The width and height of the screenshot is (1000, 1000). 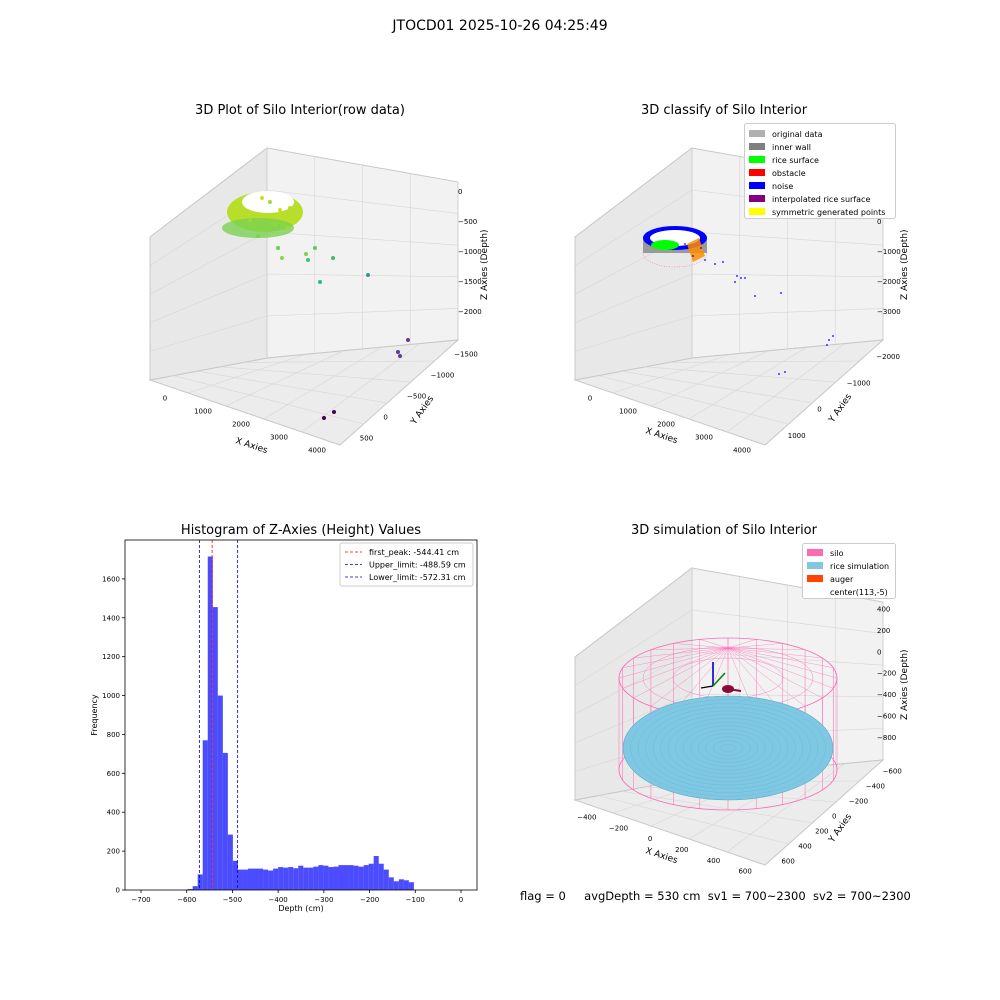 What do you see at coordinates (415, 900) in the screenshot?
I see `histogram-x-tick-label: −100` at bounding box center [415, 900].